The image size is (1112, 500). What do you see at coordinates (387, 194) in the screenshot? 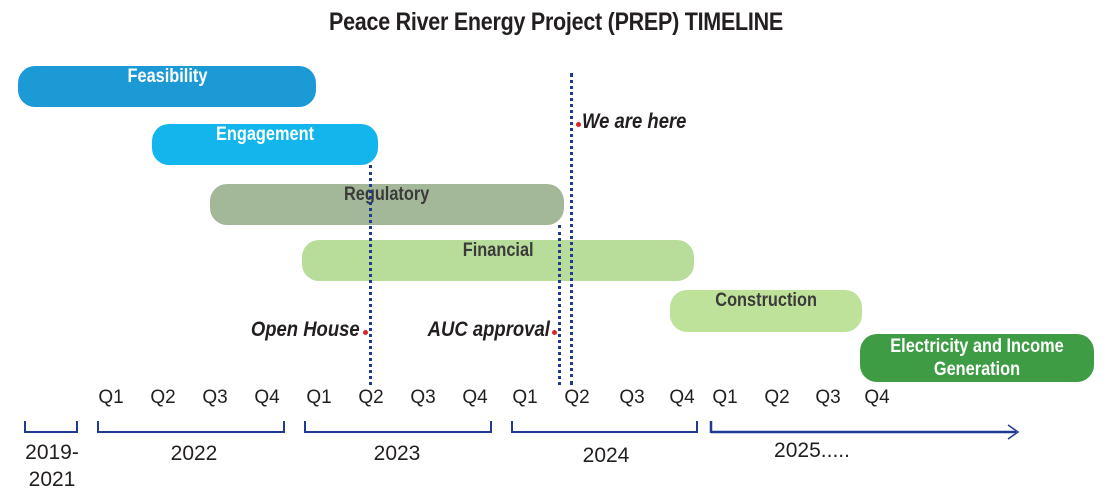
I see `phase-label-regulatory: Regulatory` at bounding box center [387, 194].